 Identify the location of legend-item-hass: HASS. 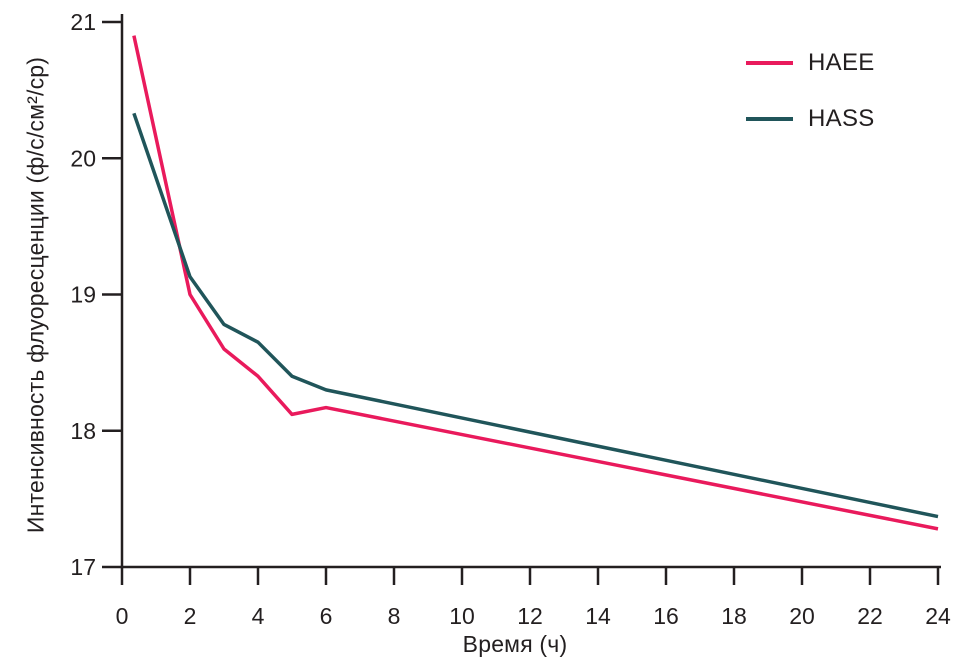
(810, 118).